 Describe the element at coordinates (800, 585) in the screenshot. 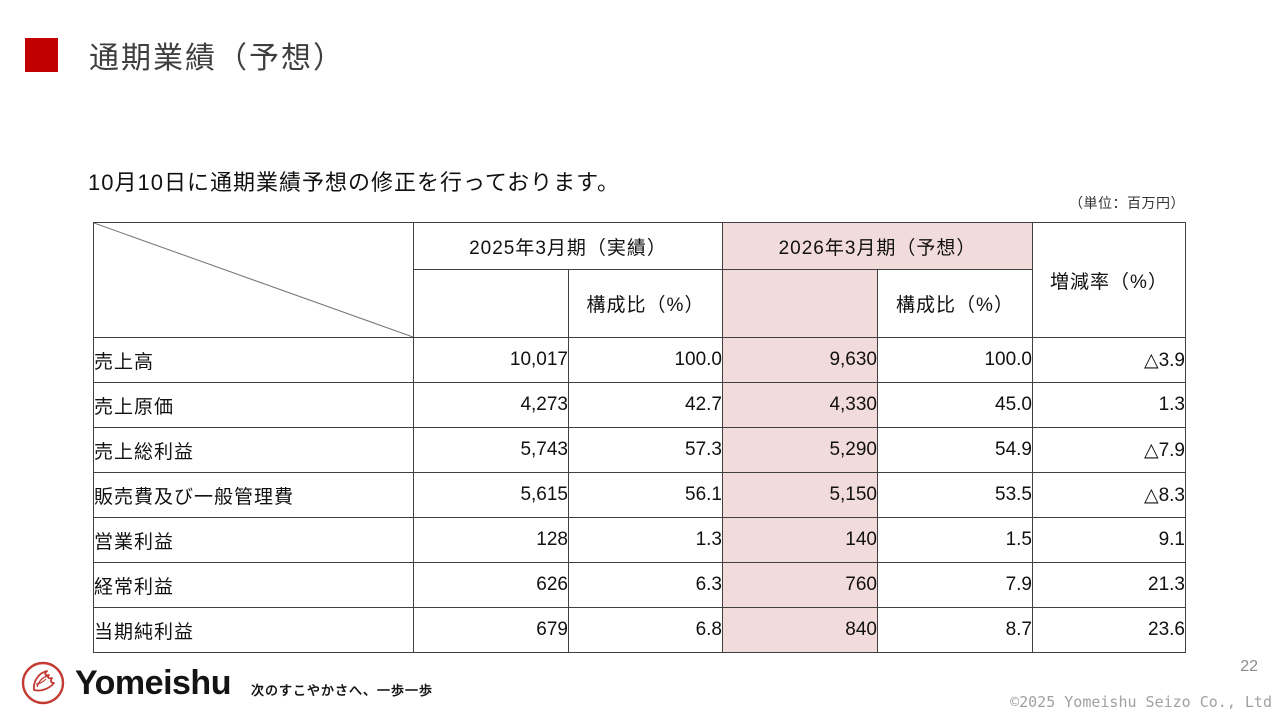

I see `fy2026-value: 760` at that location.